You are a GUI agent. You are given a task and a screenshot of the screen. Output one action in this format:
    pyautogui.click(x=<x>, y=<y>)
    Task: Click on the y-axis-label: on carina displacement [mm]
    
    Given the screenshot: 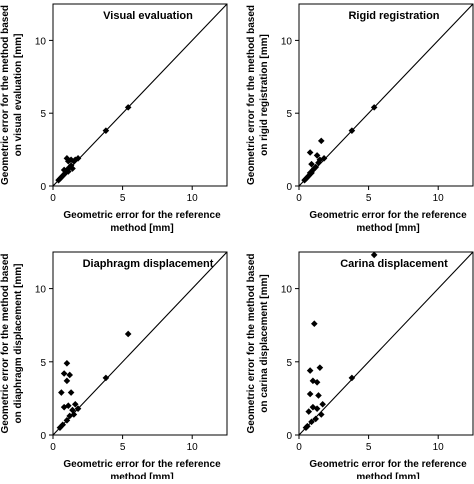 What is the action you would take?
    pyautogui.click(x=264, y=343)
    